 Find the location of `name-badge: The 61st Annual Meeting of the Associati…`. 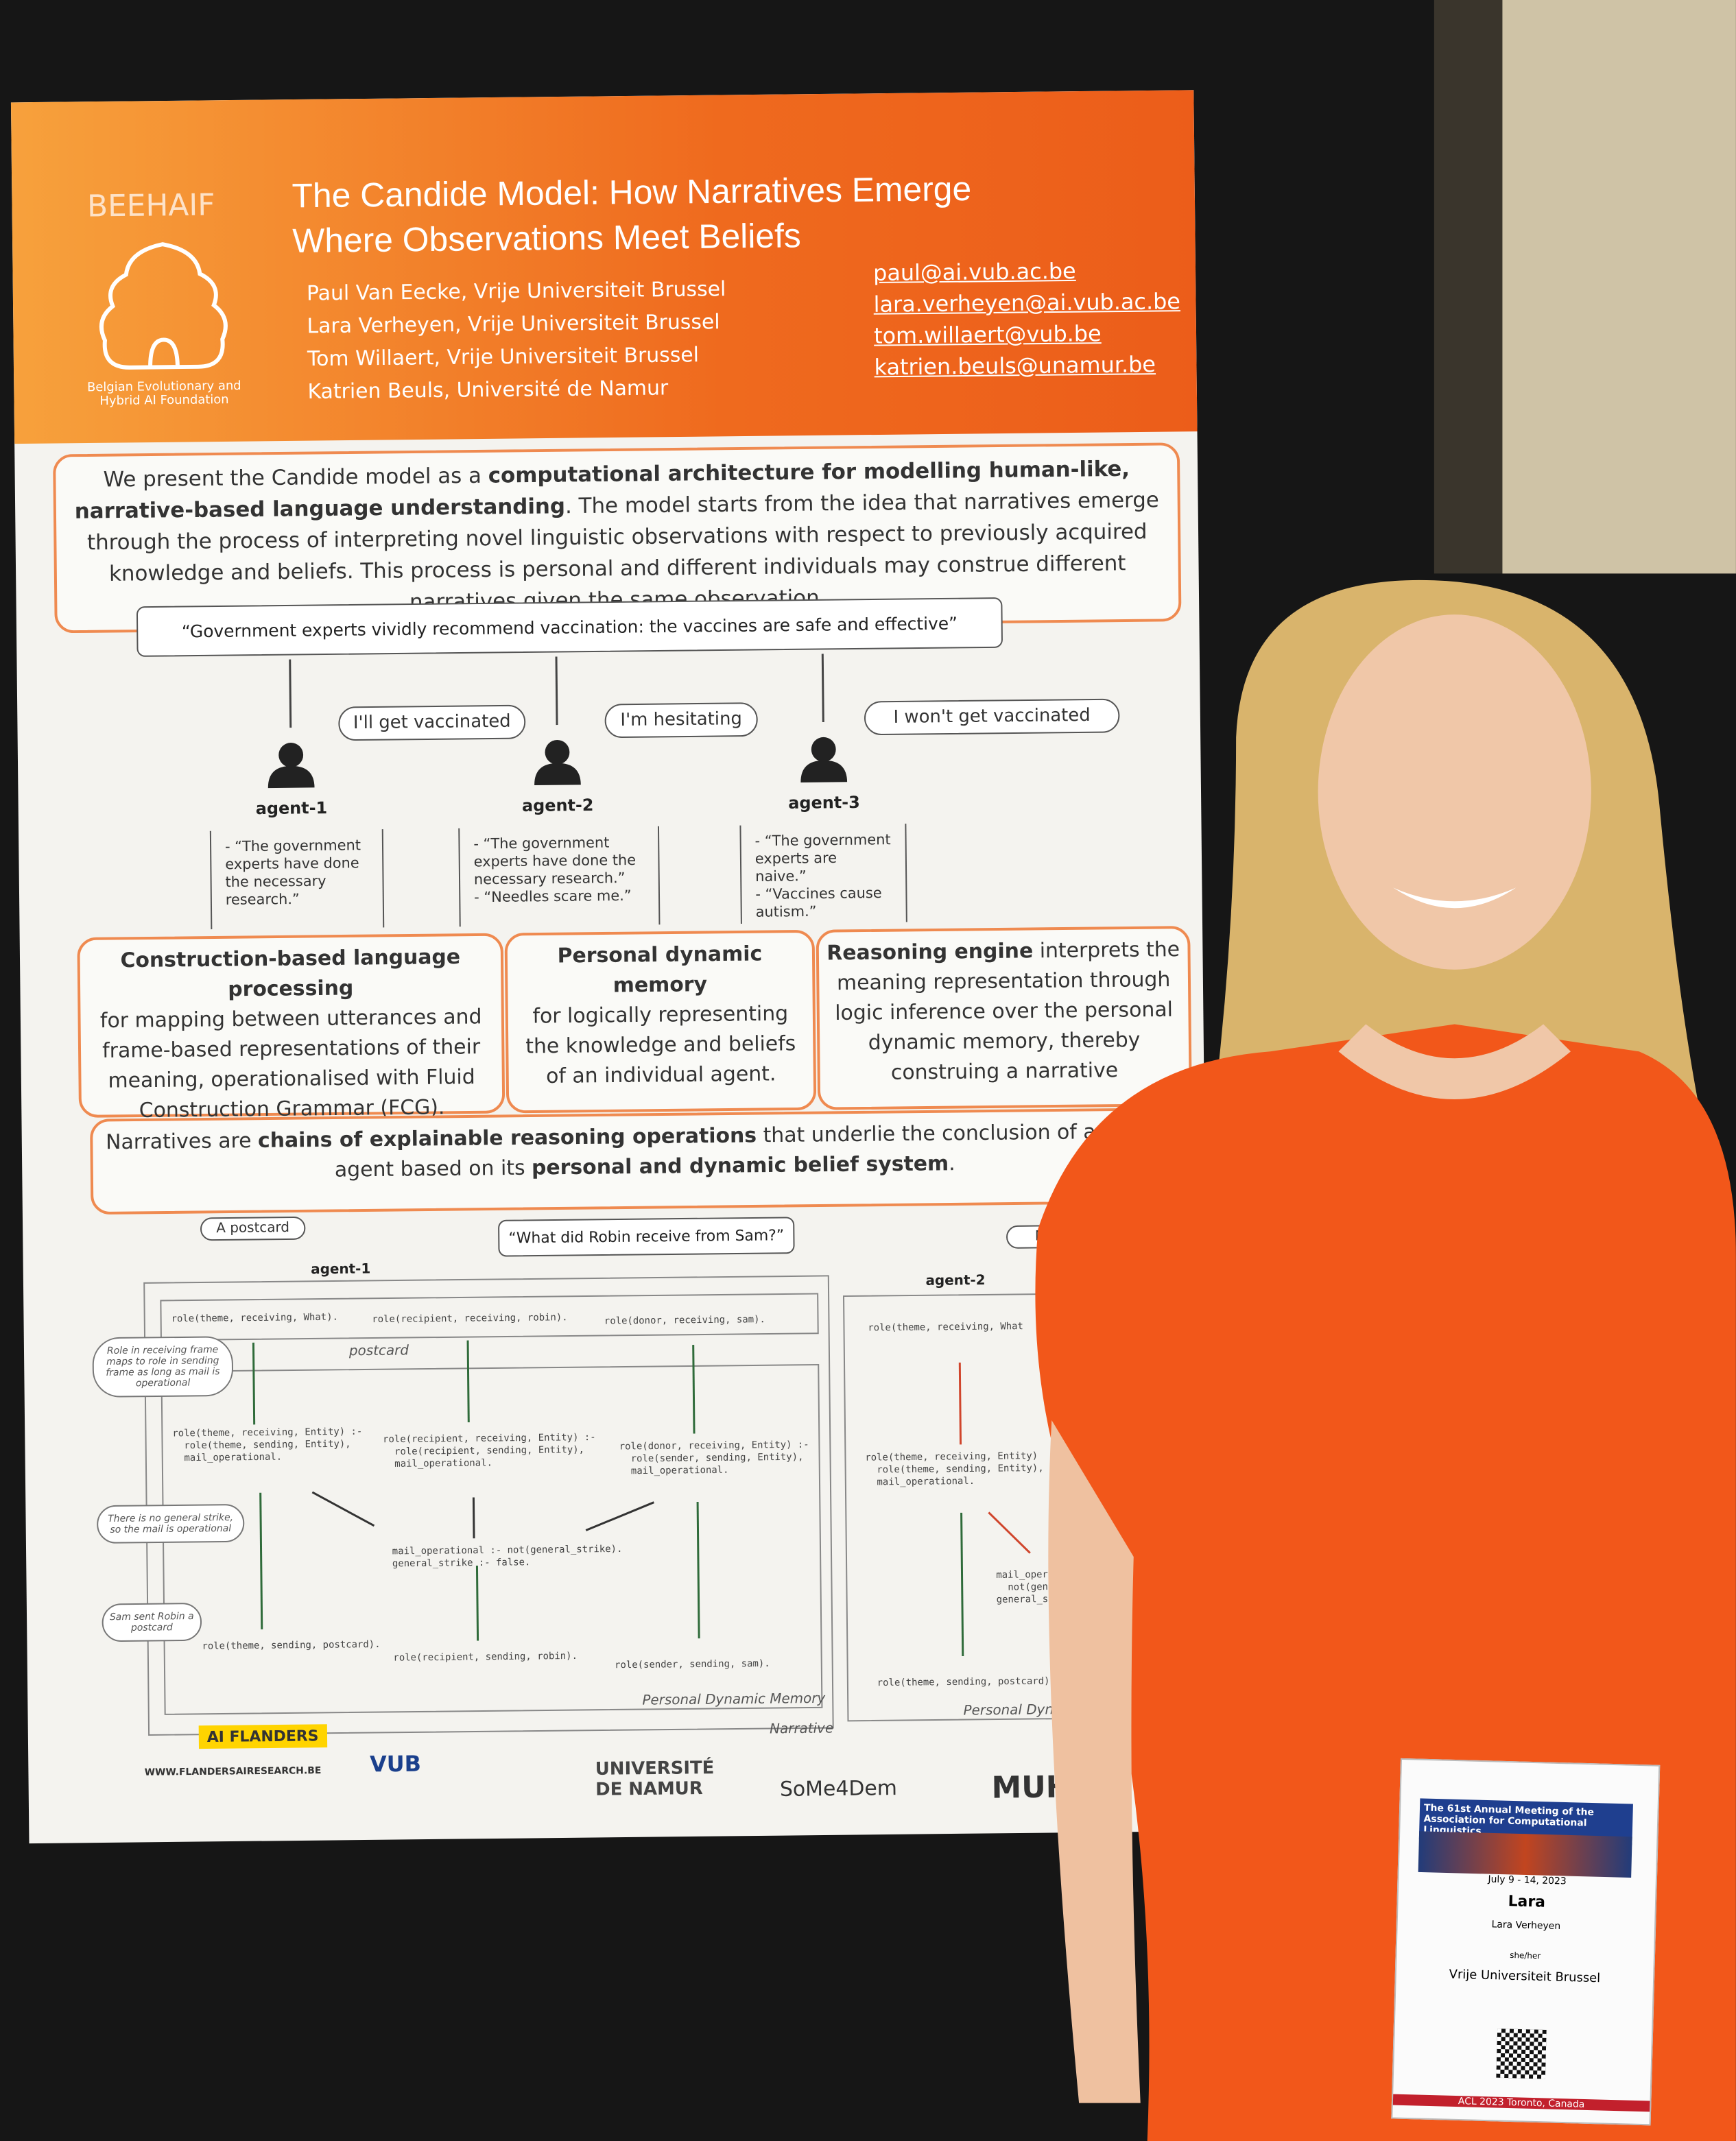

name-badge: The 61st Annual Meeting of the Associati… is located at coordinates (1526, 1942).